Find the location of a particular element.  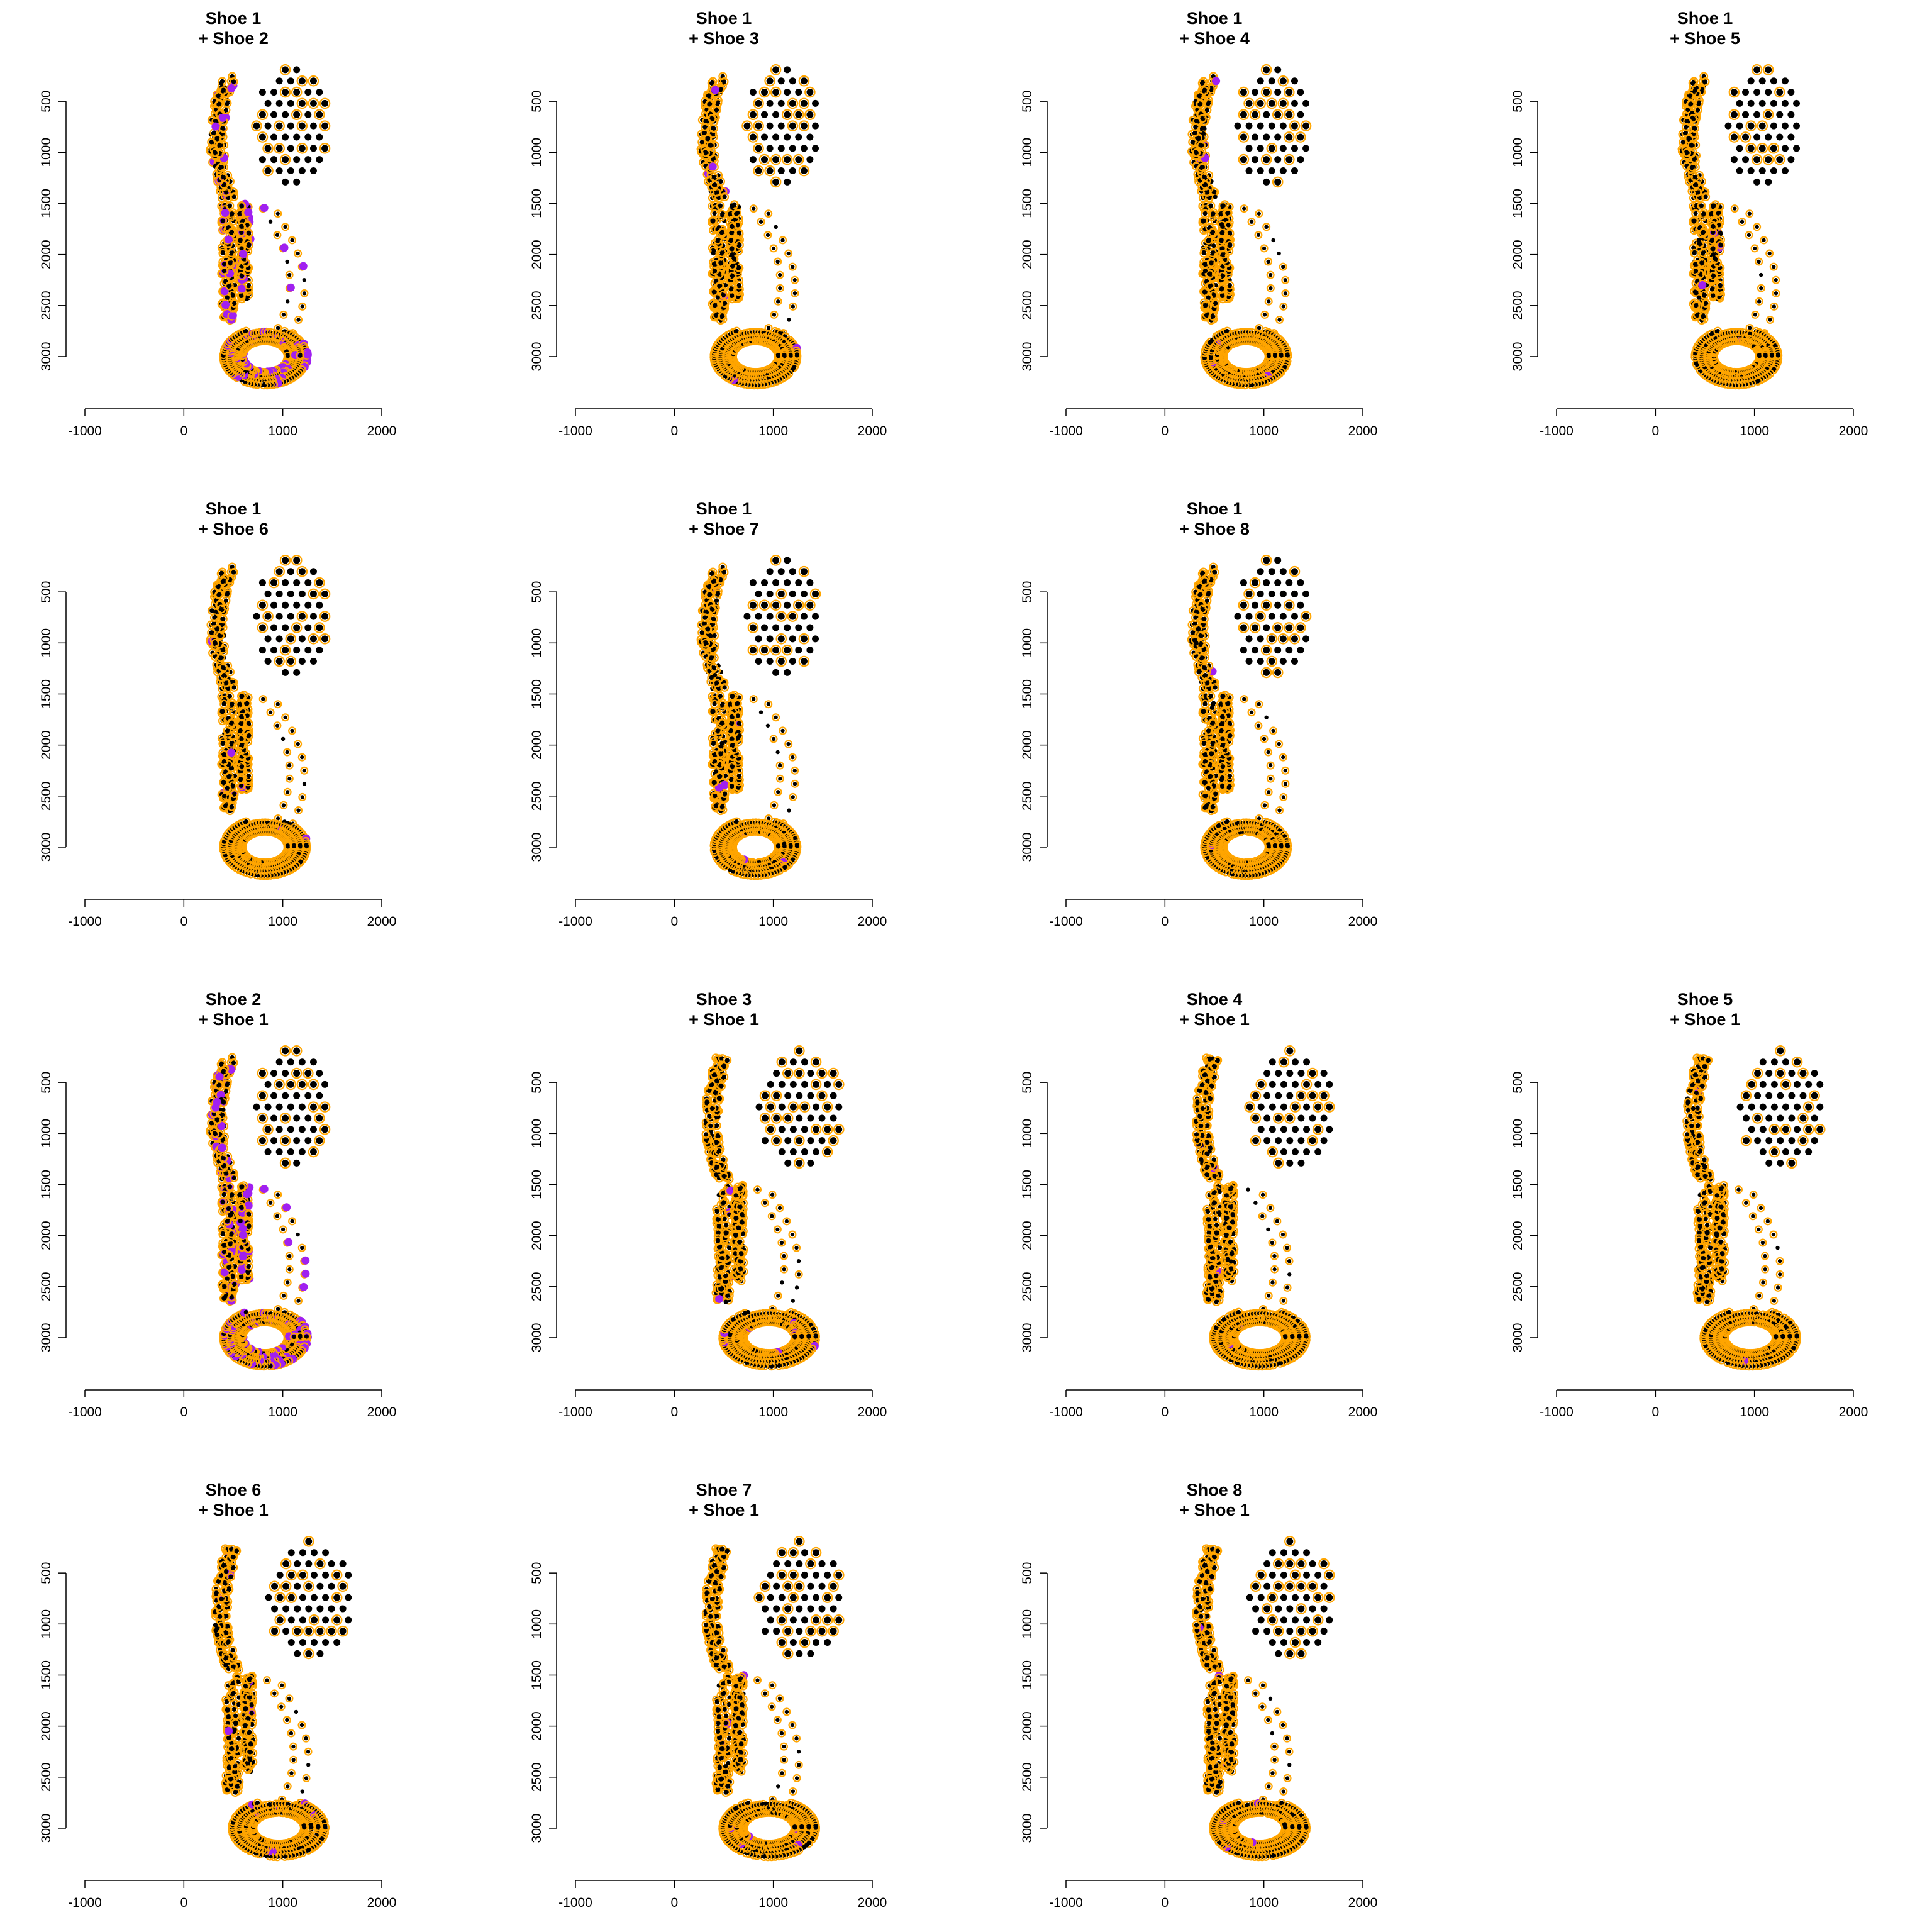

panel-title-line1: Shoe 1 is located at coordinates (724, 18).